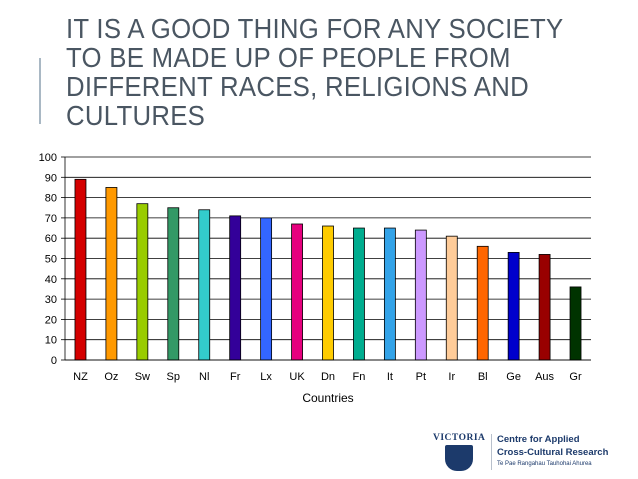 The height and width of the screenshot is (479, 638). I want to click on y-tick-label: 80, so click(51, 199).